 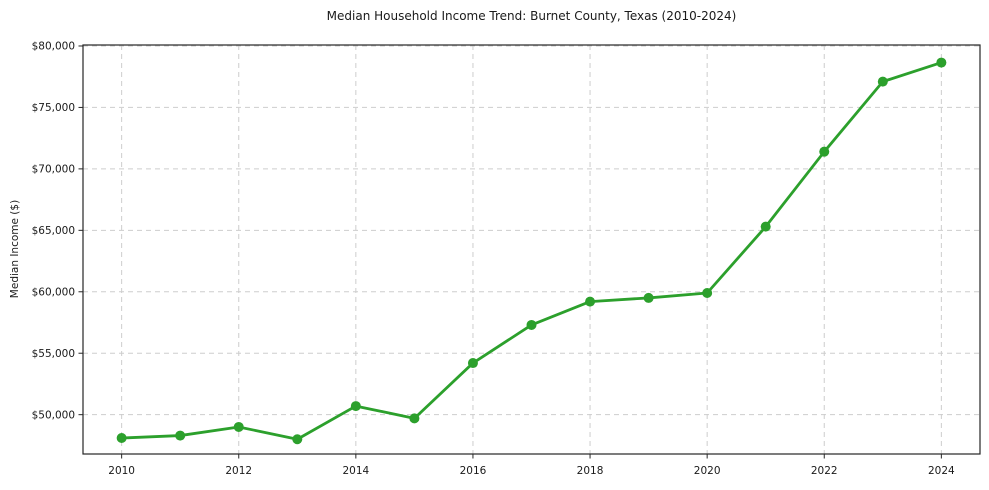 I want to click on x-tick-label: 2010, so click(x=121, y=471).